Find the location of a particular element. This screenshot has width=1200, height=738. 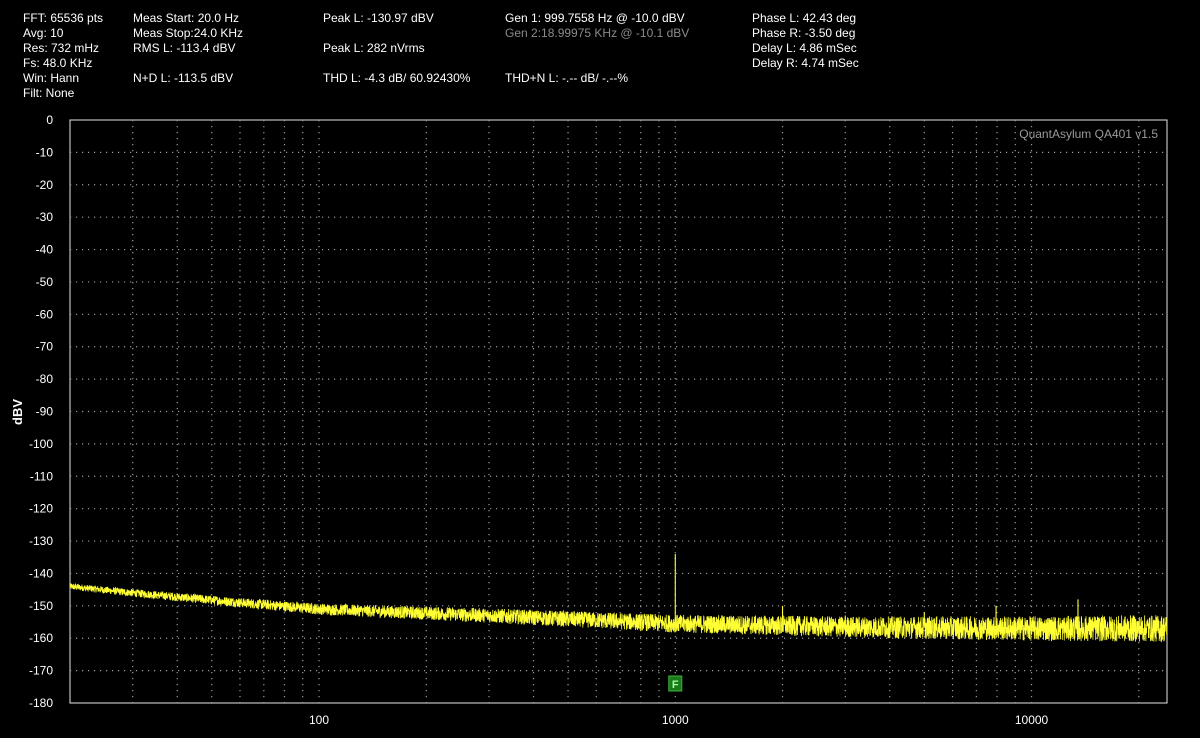

y-tick-label: -170 is located at coordinates (41, 671).